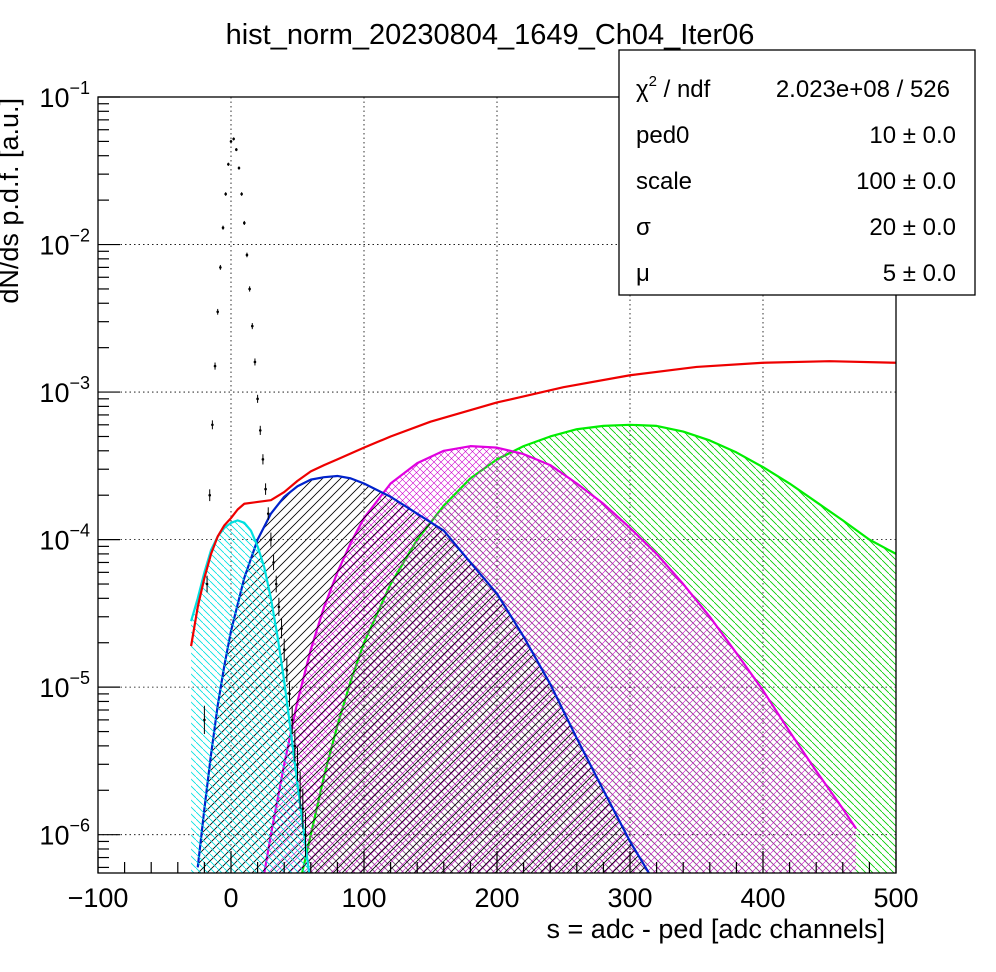 Image resolution: width=996 pixels, height=972 pixels. Describe the element at coordinates (895, 898) in the screenshot. I see `x-tick-label: 500` at that location.